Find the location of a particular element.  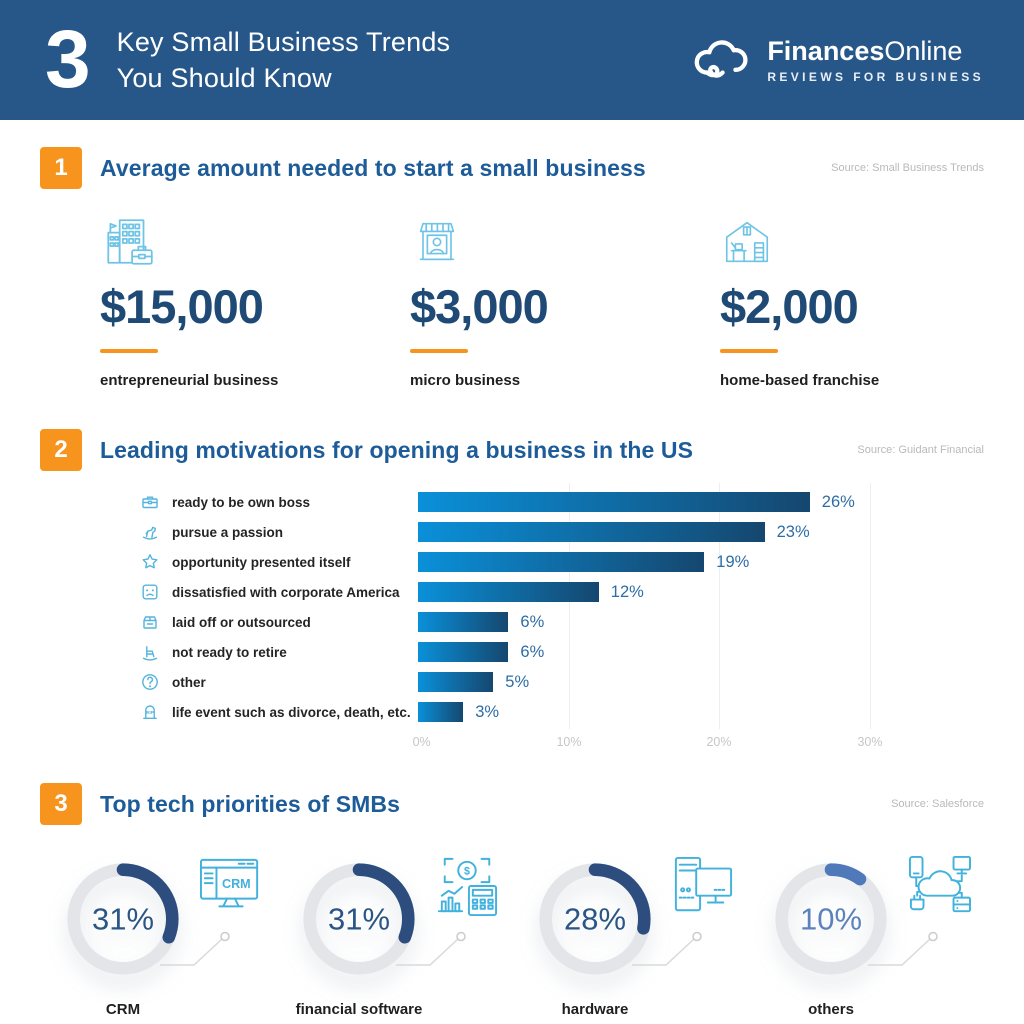

tech-others: 10% is located at coordinates (866, 936).